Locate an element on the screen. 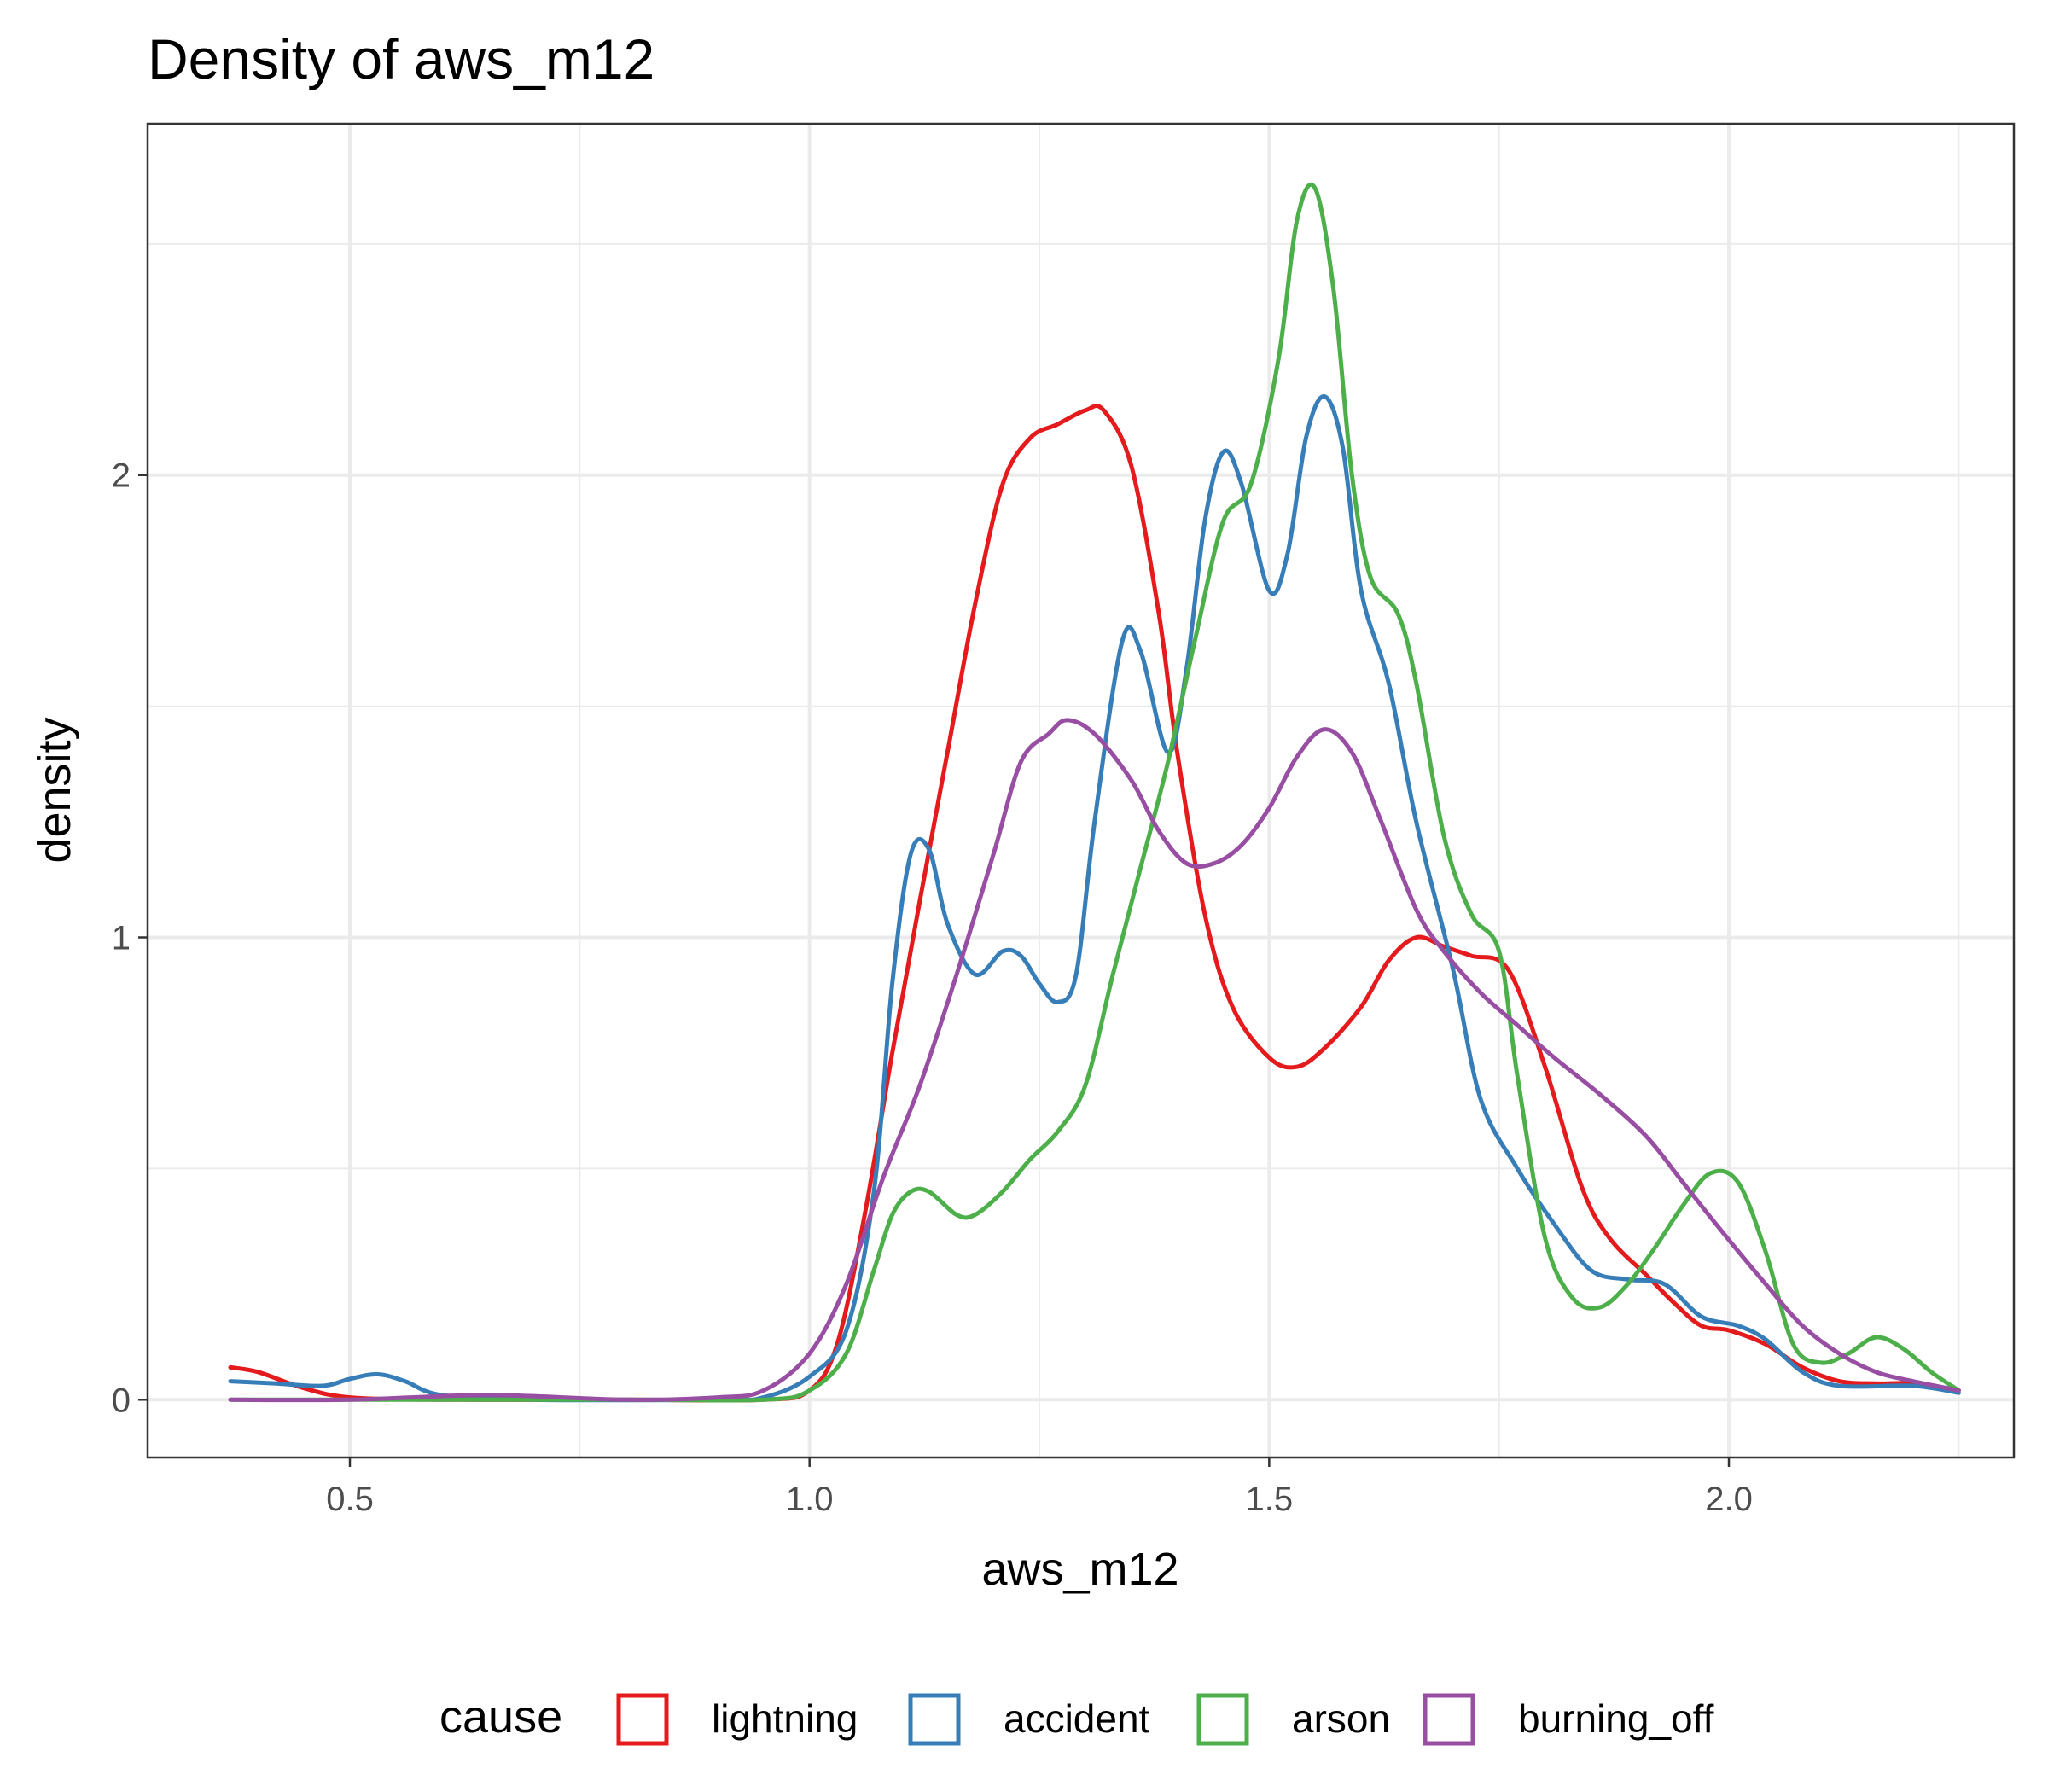  x-tick-label: 0.5 is located at coordinates (350, 1499).